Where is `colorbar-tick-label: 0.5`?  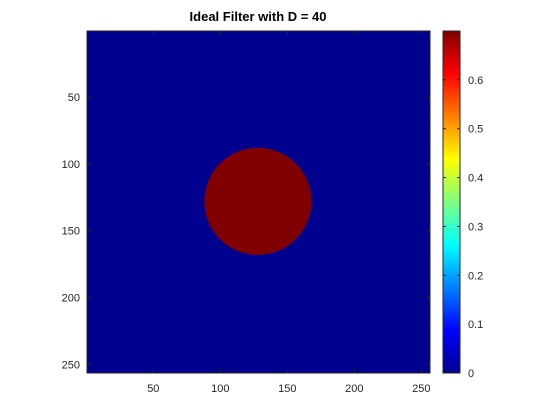
colorbar-tick-label: 0.5 is located at coordinates (475, 130).